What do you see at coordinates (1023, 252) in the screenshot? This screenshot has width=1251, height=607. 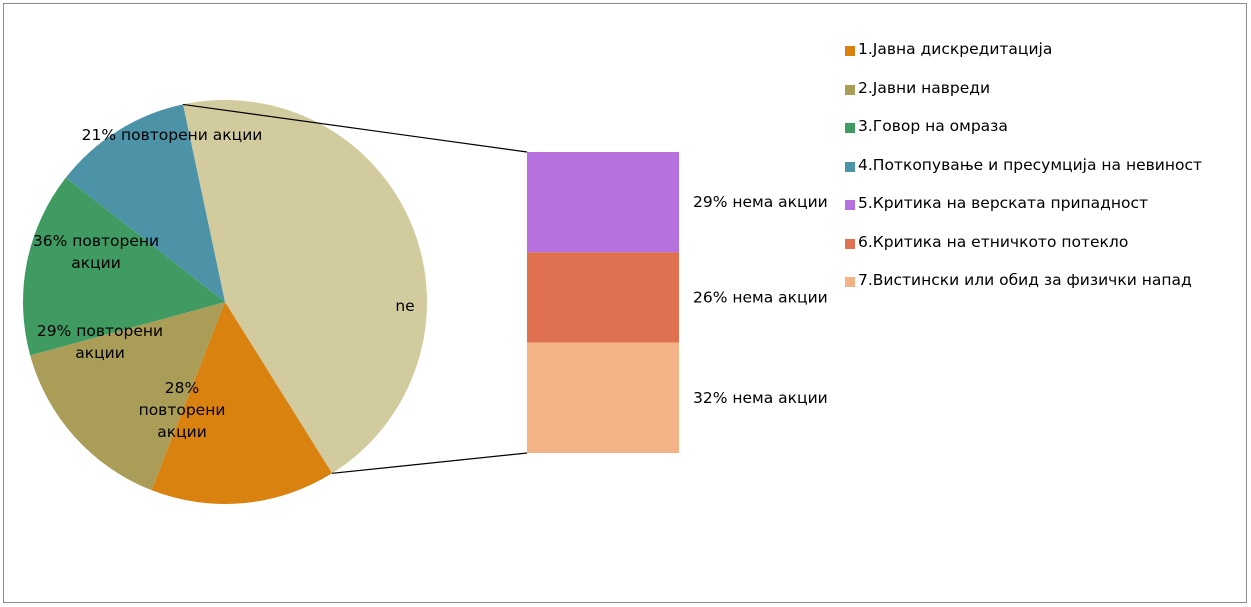 I see `legend-item: 6.Критика на етничкото потекло` at bounding box center [1023, 252].